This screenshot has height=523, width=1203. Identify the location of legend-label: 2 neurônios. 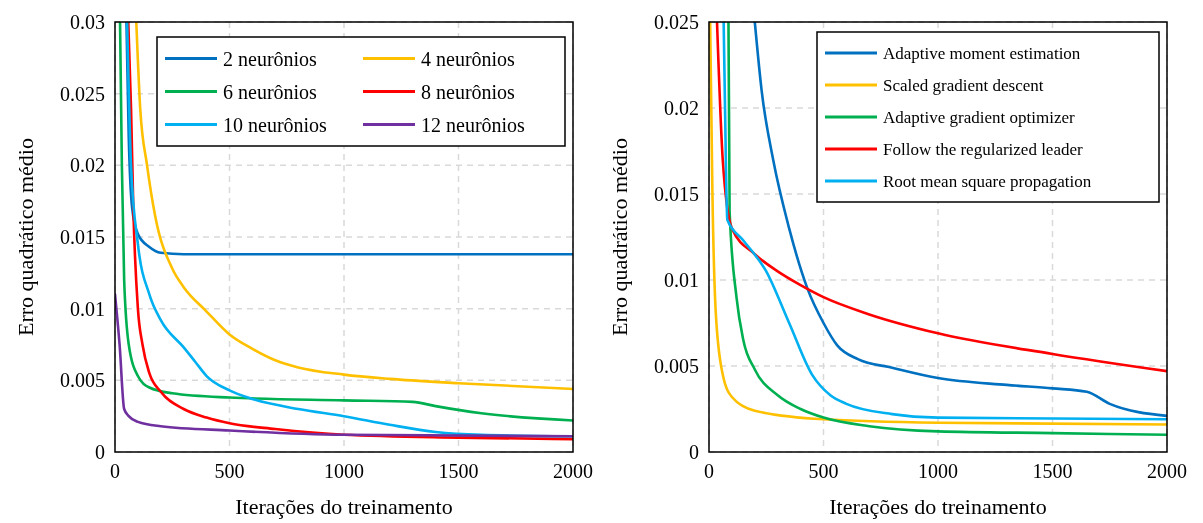
(270, 58).